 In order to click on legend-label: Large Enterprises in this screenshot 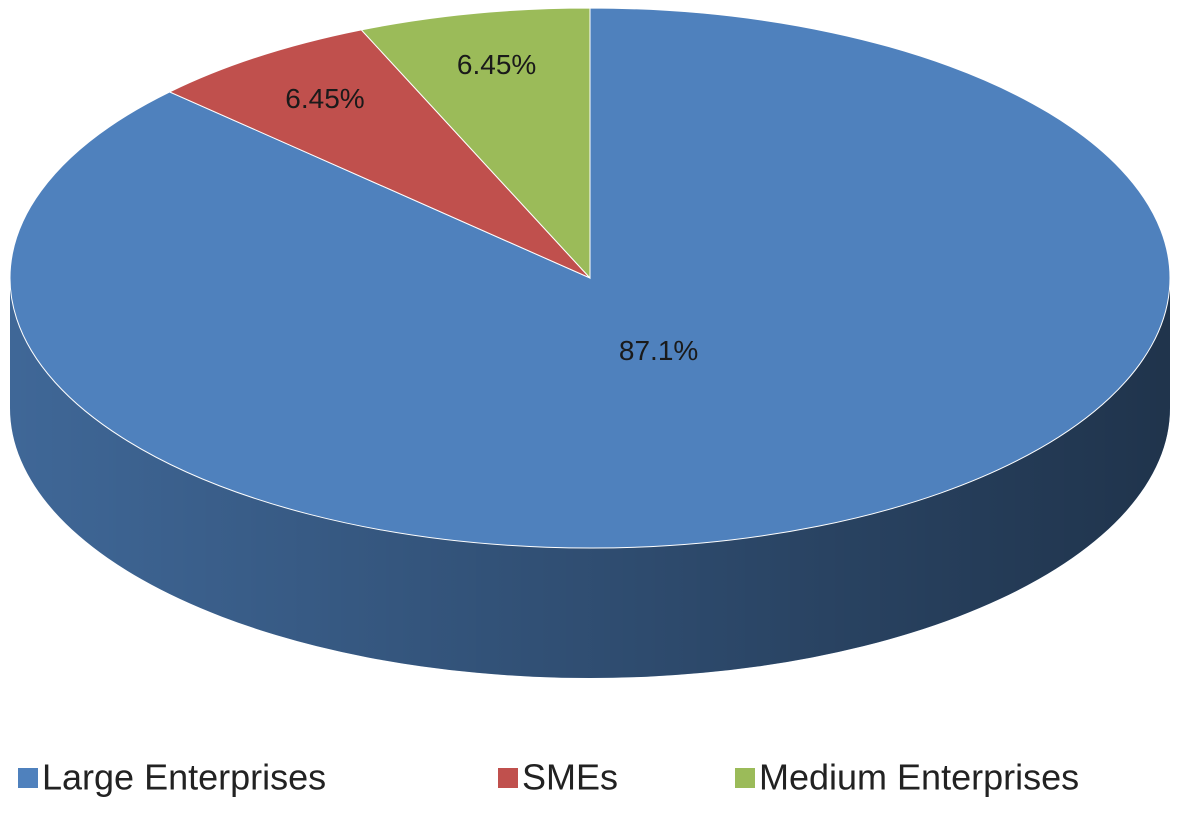, I will do `click(184, 777)`.